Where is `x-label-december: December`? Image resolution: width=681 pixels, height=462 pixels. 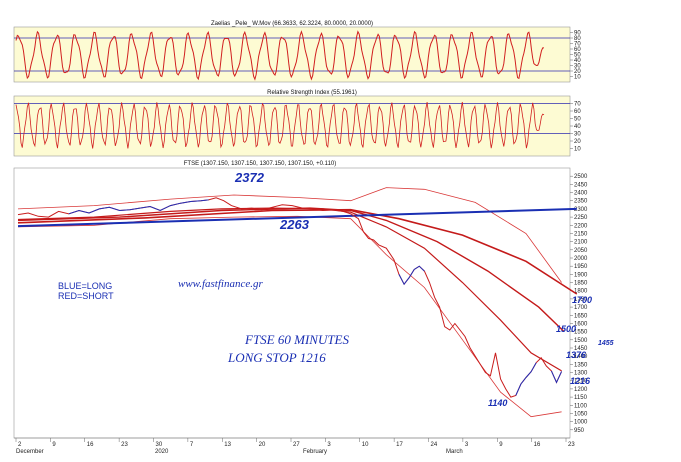
x-label-december: December is located at coordinates (30, 452).